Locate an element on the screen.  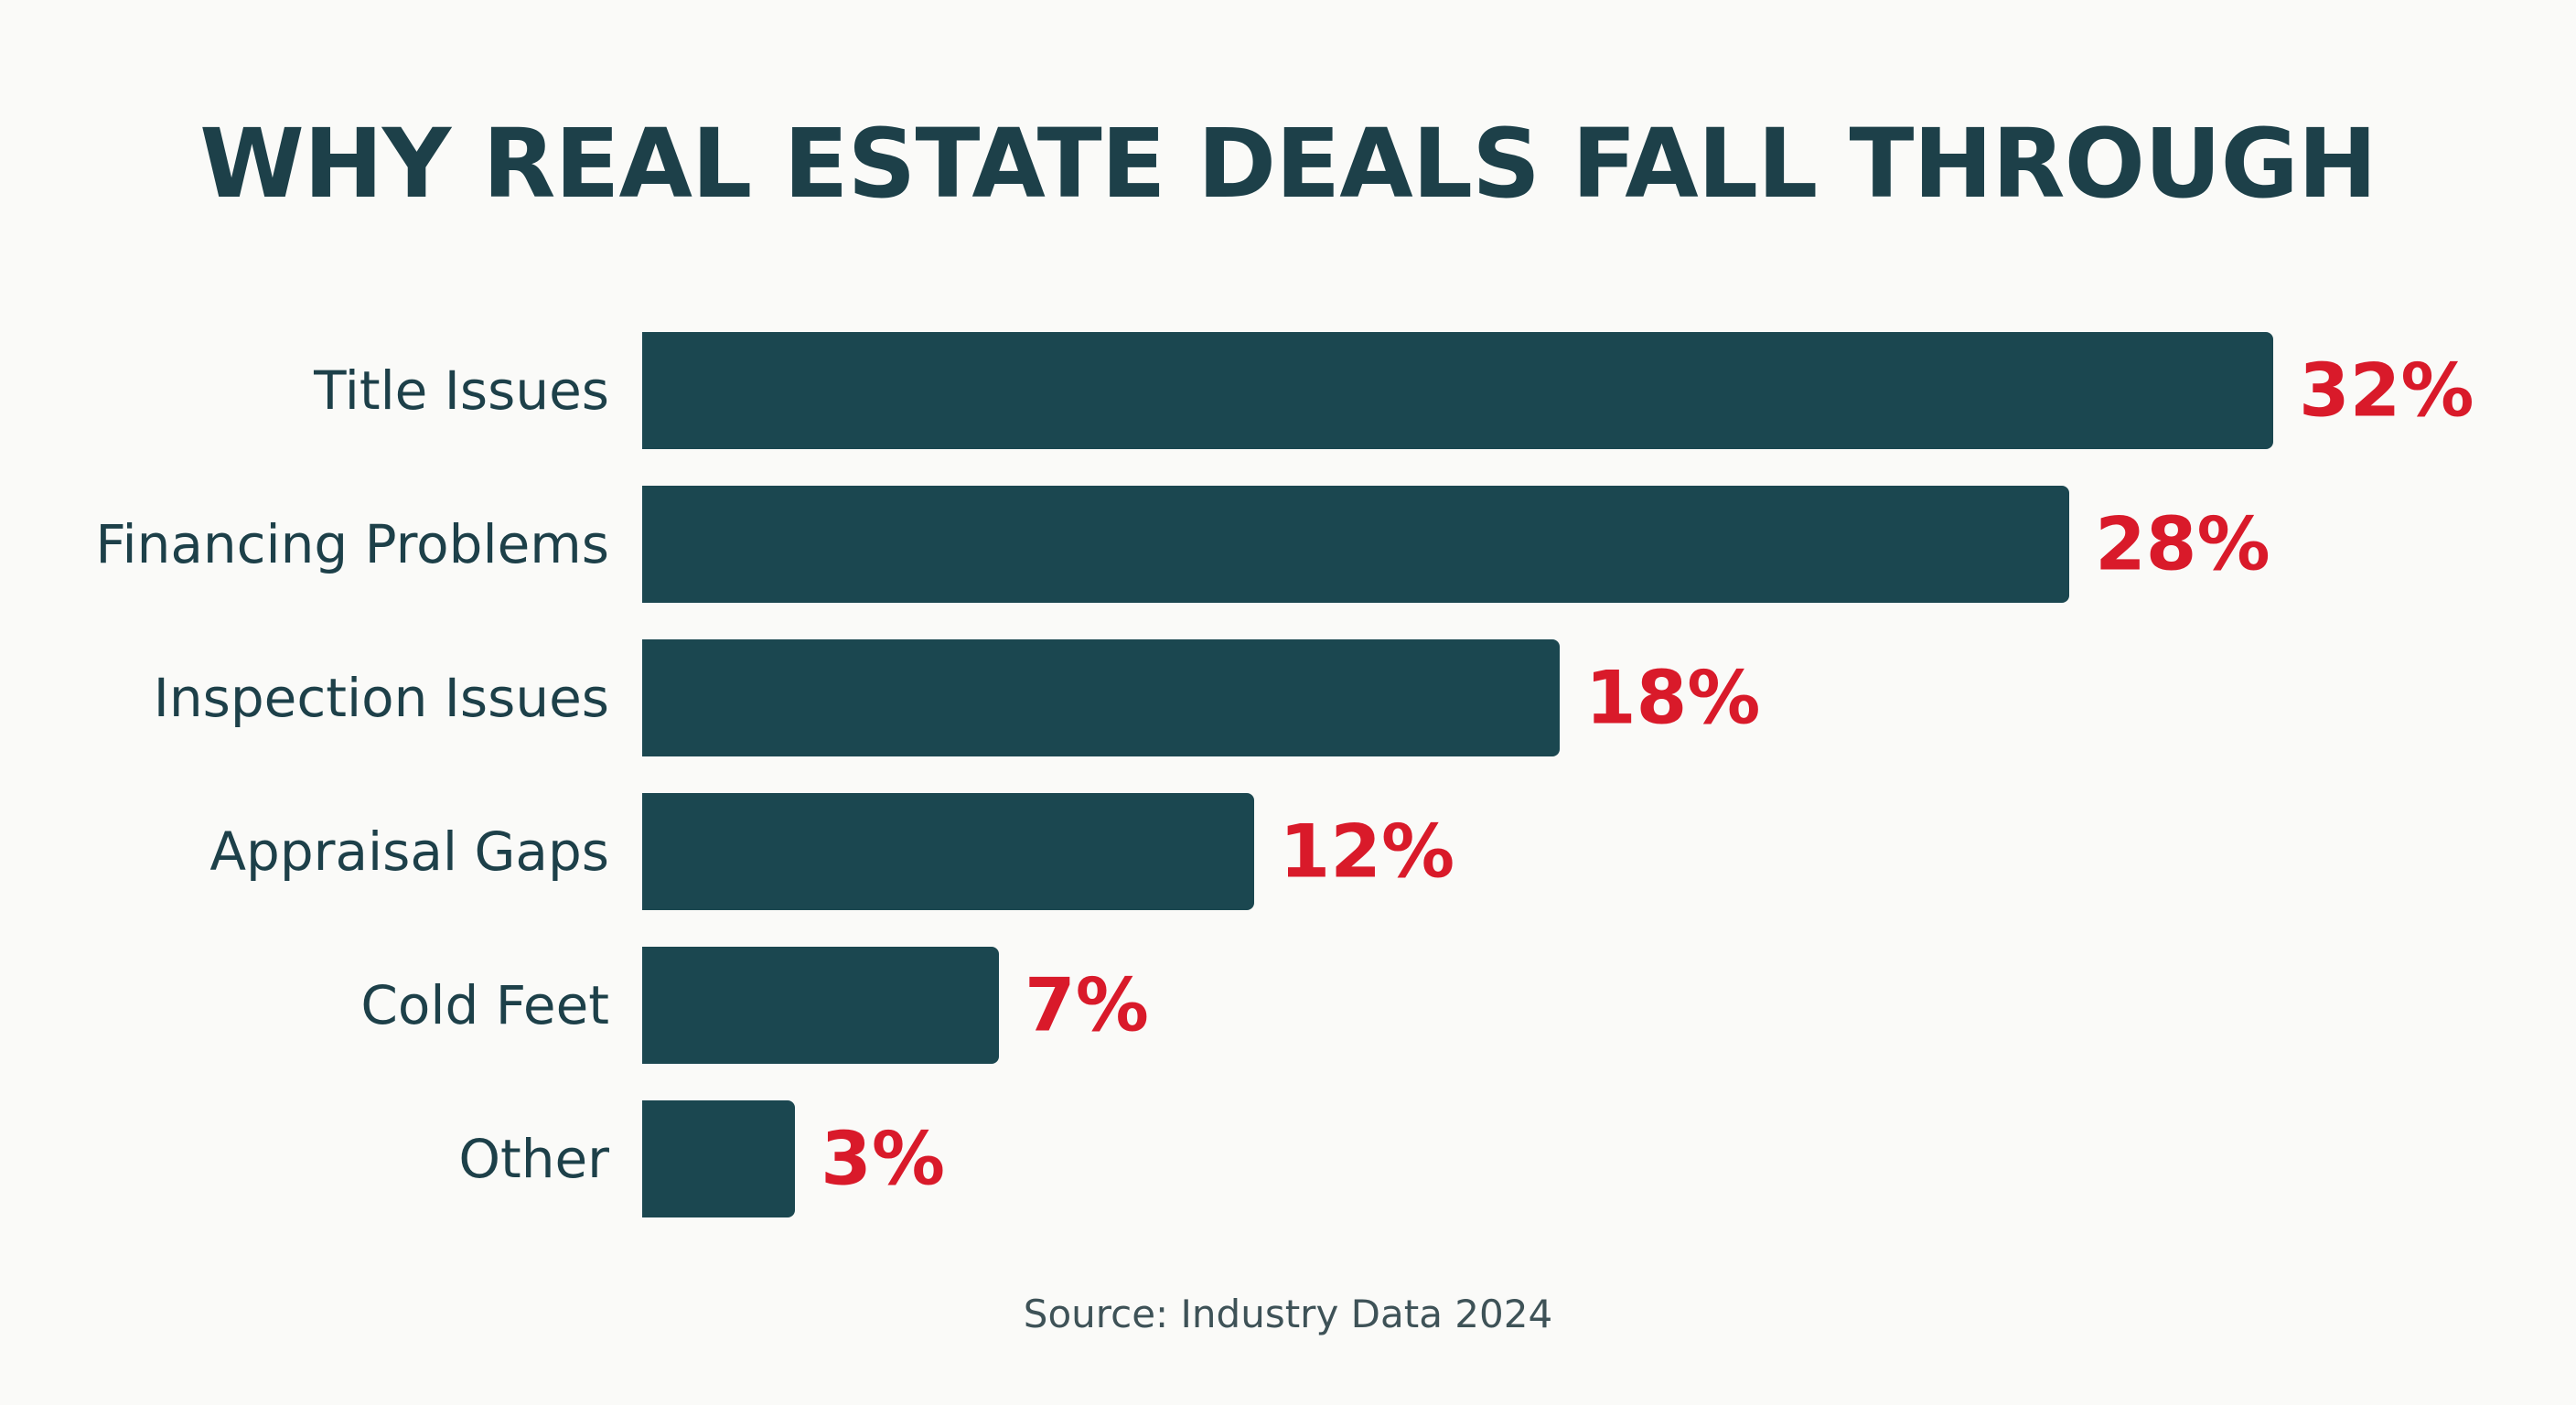
category-label: Appraisal Gaps is located at coordinates (409, 851).